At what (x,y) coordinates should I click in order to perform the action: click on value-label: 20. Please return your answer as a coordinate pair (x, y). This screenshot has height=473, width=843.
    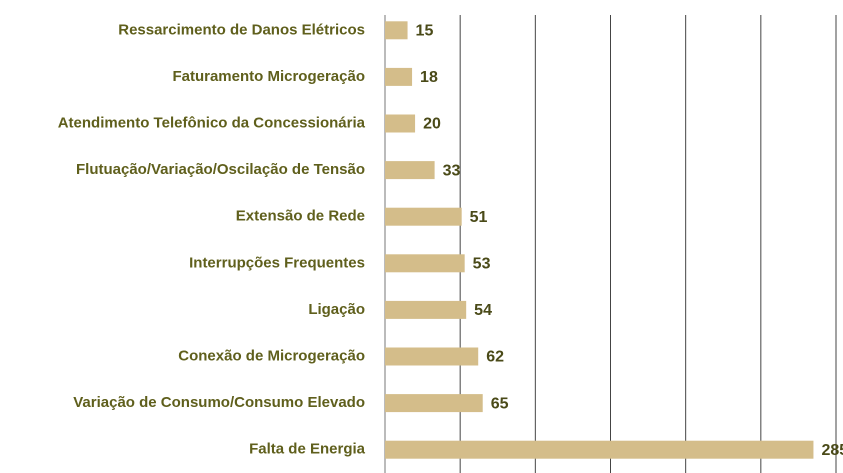
    Looking at the image, I should click on (432, 124).